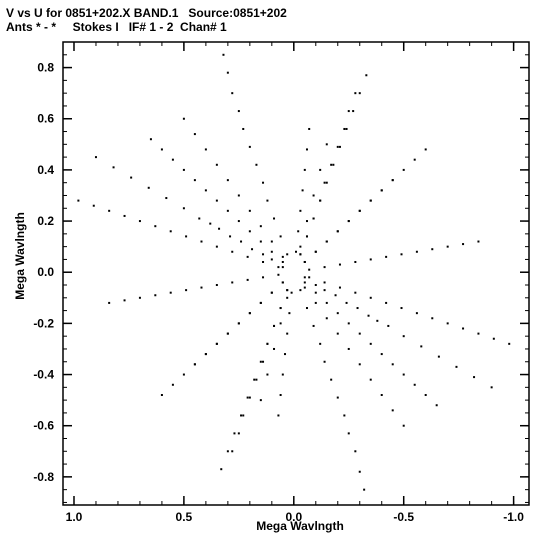 Image resolution: width=540 pixels, height=541 pixels. I want to click on y-tick-label: 0.0, so click(45, 272).